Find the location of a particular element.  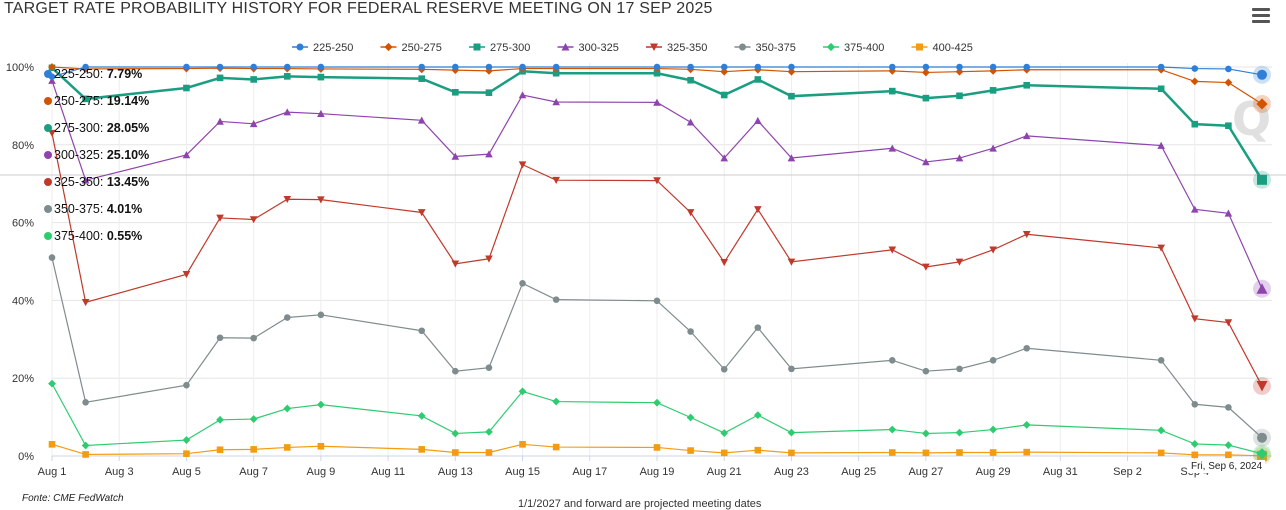

tooltip-row: 325-350: 13.45% is located at coordinates (96, 182).